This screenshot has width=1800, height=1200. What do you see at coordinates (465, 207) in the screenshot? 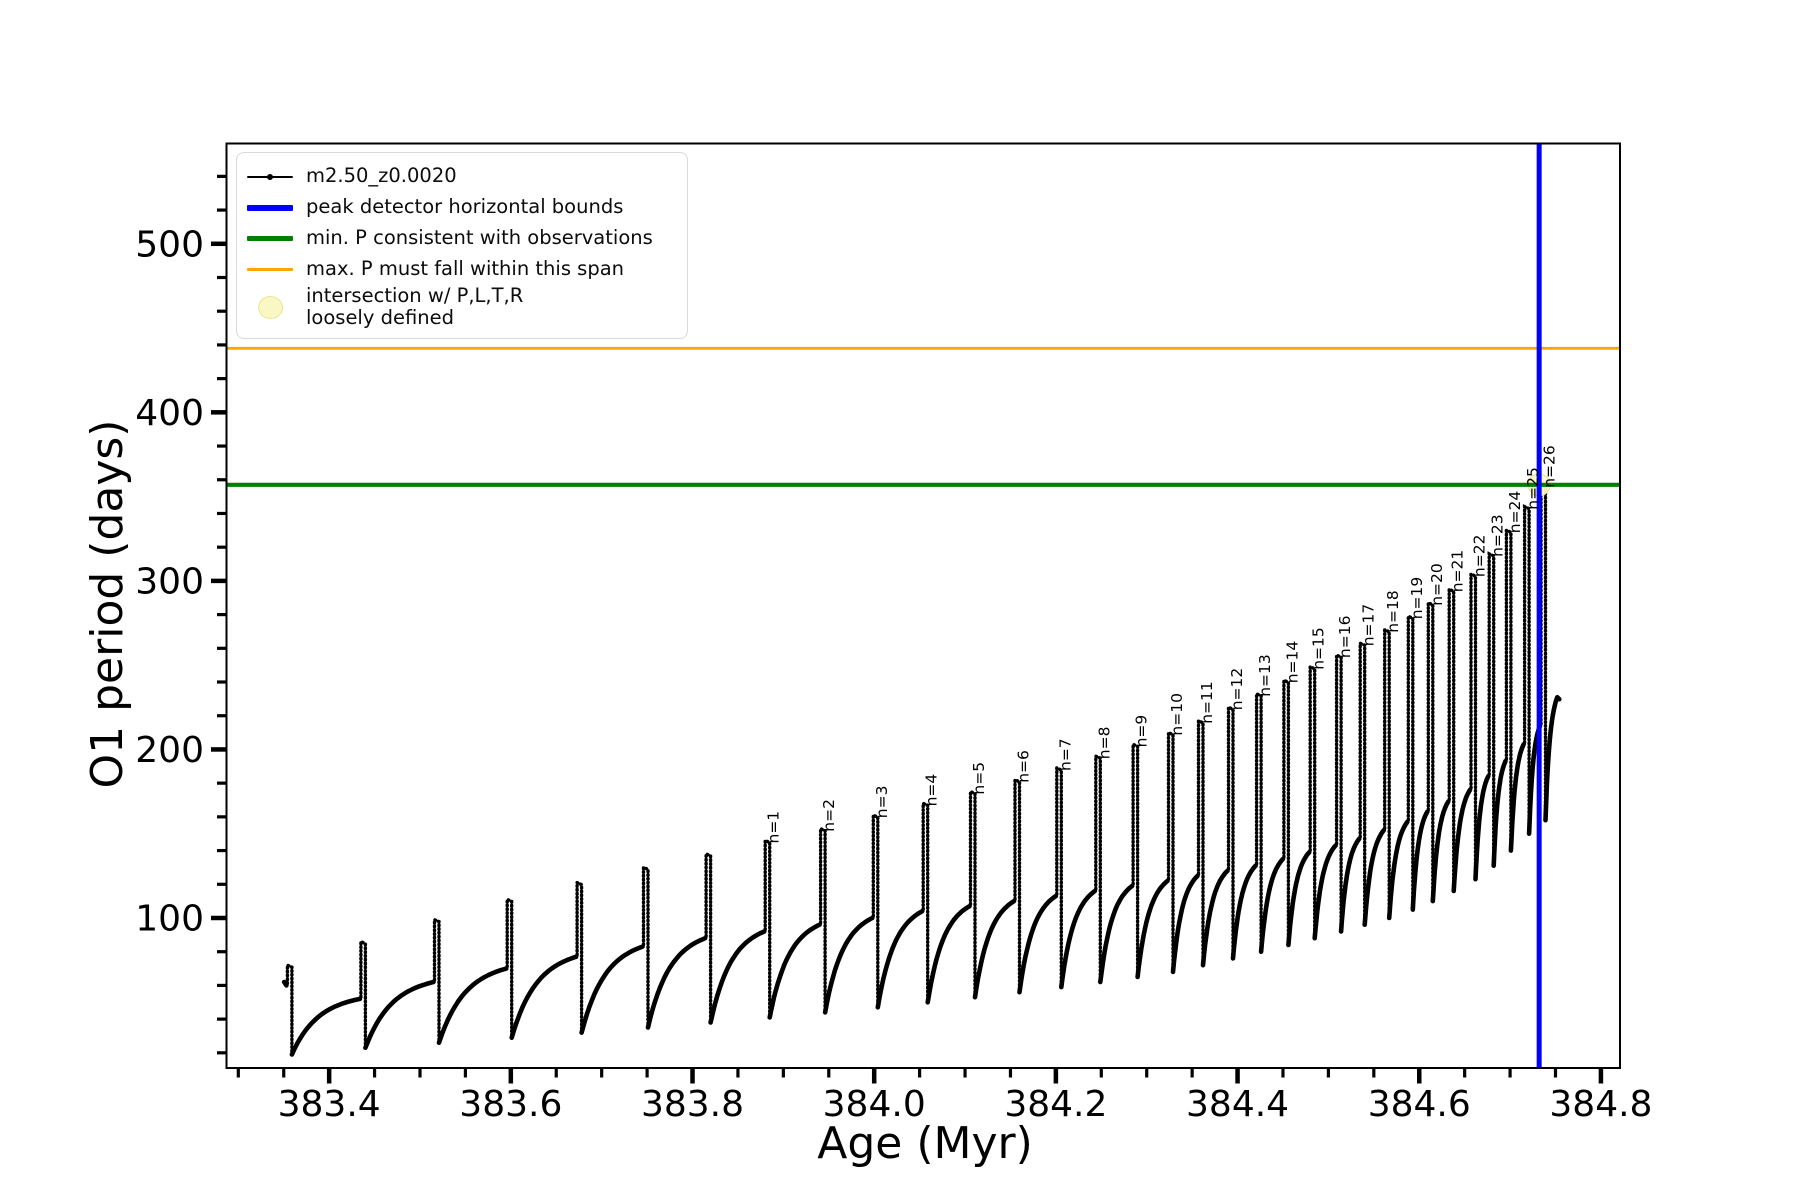
I see `legend-label: peak detector horizontal bounds` at bounding box center [465, 207].